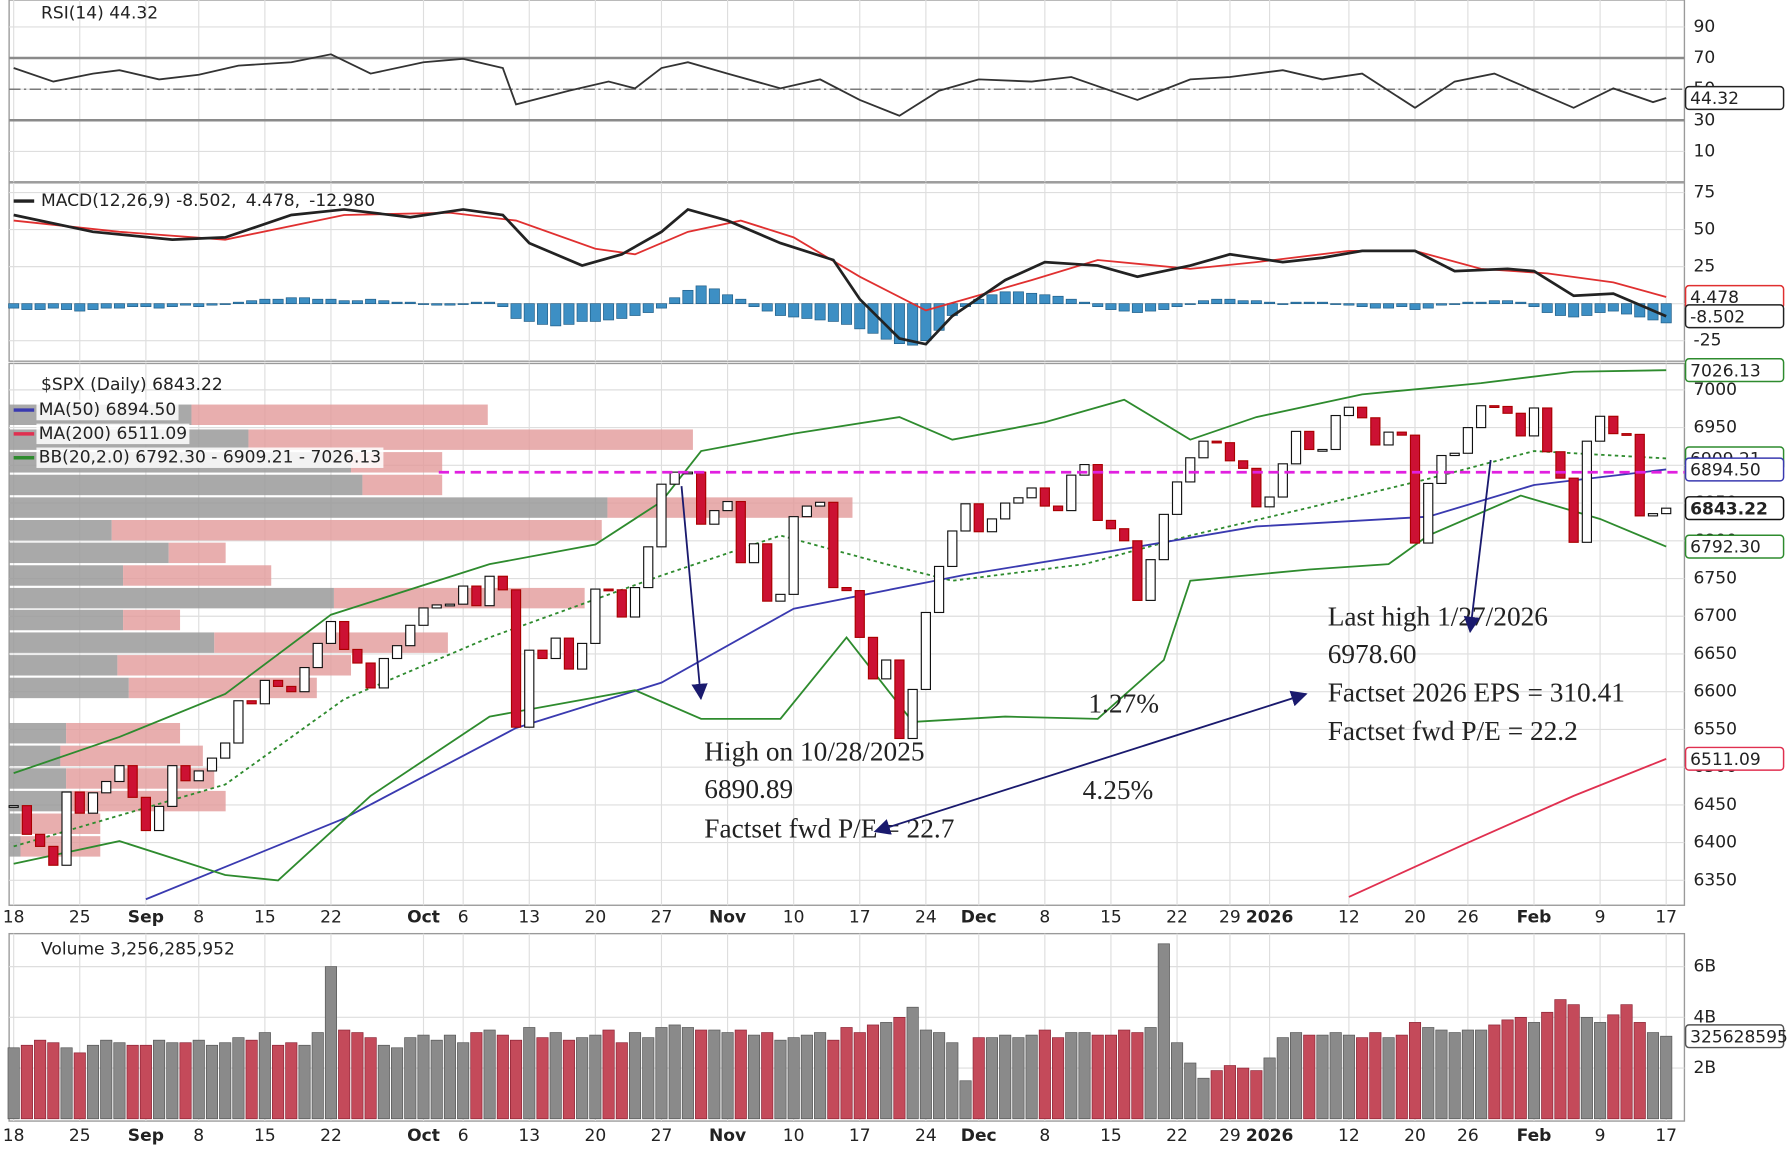  I want to click on panel-header: RSI(14) 44.32, so click(99, 14).